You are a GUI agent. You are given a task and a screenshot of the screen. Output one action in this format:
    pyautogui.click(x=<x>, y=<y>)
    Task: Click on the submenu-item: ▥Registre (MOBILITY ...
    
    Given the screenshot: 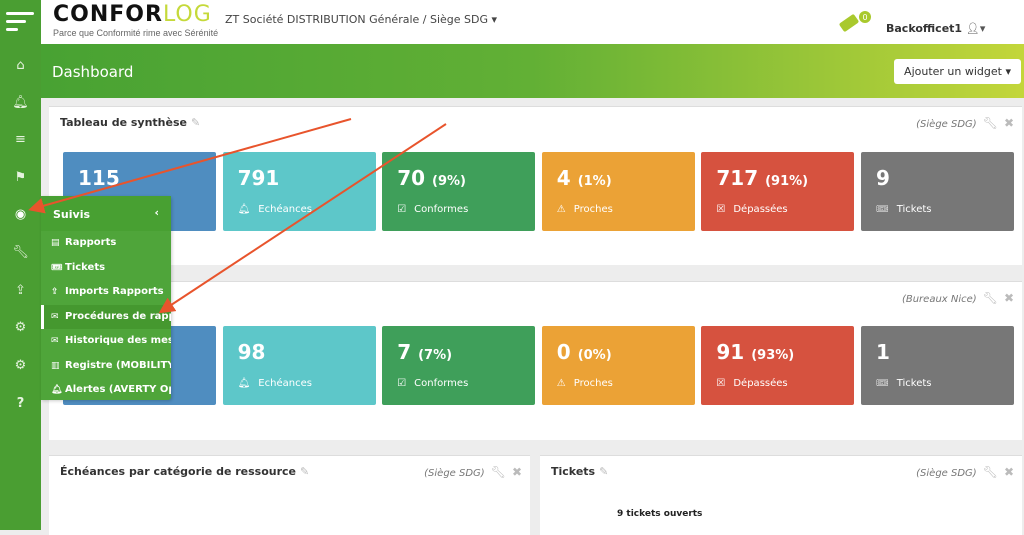 What is the action you would take?
    pyautogui.click(x=111, y=365)
    